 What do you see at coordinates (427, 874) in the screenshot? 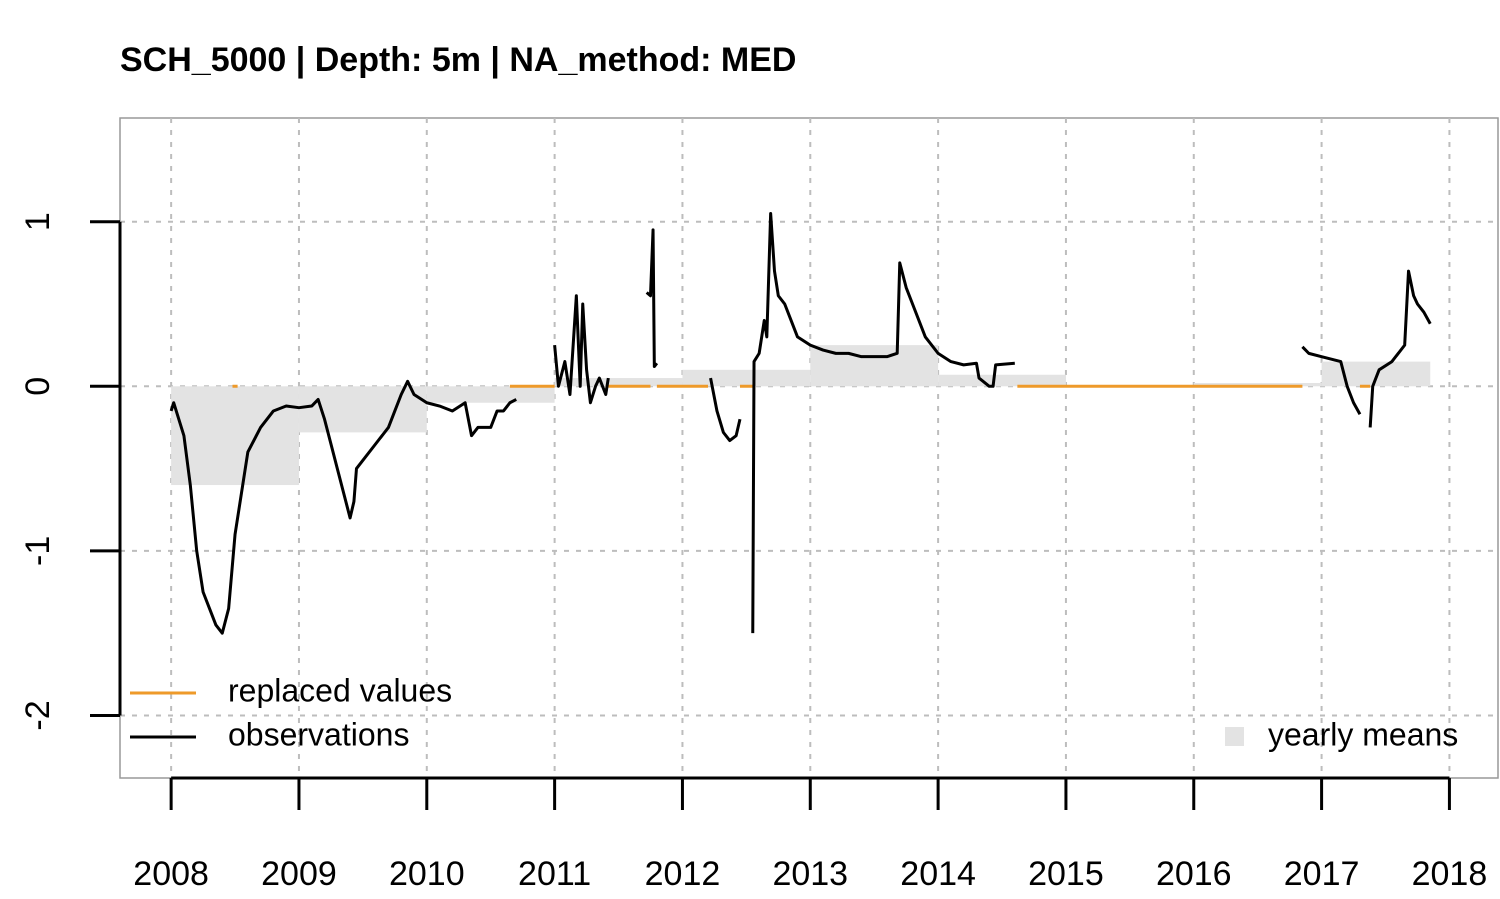
I see `x-tick-label: 2010` at bounding box center [427, 874].